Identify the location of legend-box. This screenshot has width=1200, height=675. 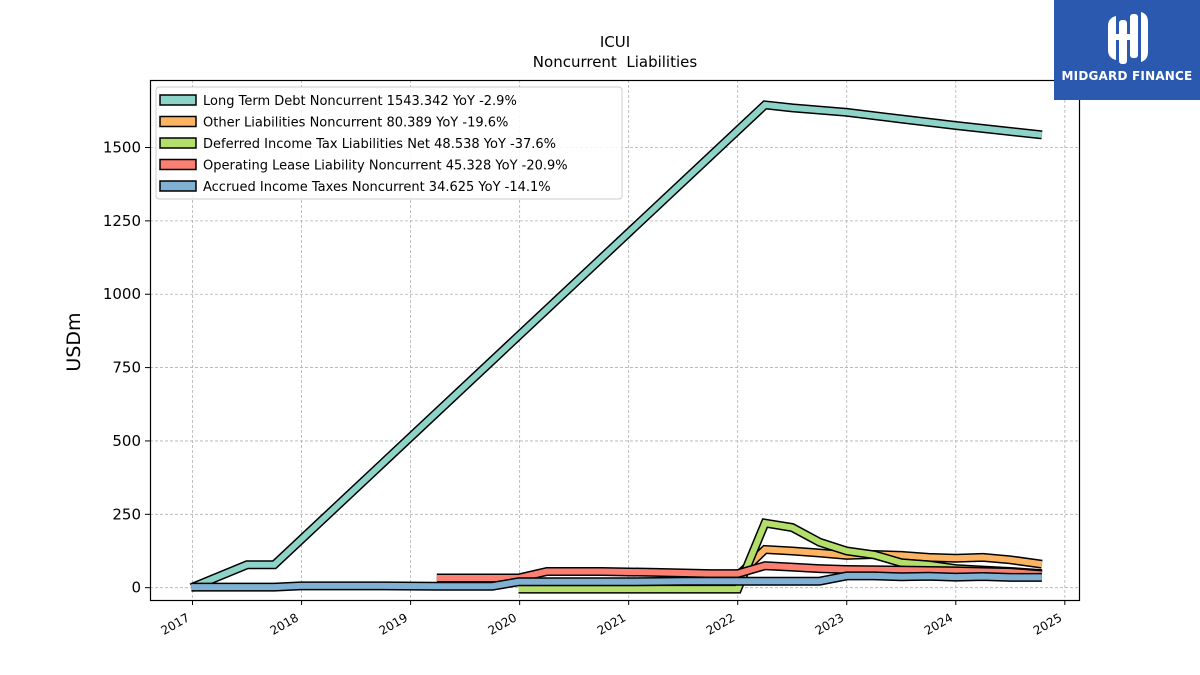
(389, 143).